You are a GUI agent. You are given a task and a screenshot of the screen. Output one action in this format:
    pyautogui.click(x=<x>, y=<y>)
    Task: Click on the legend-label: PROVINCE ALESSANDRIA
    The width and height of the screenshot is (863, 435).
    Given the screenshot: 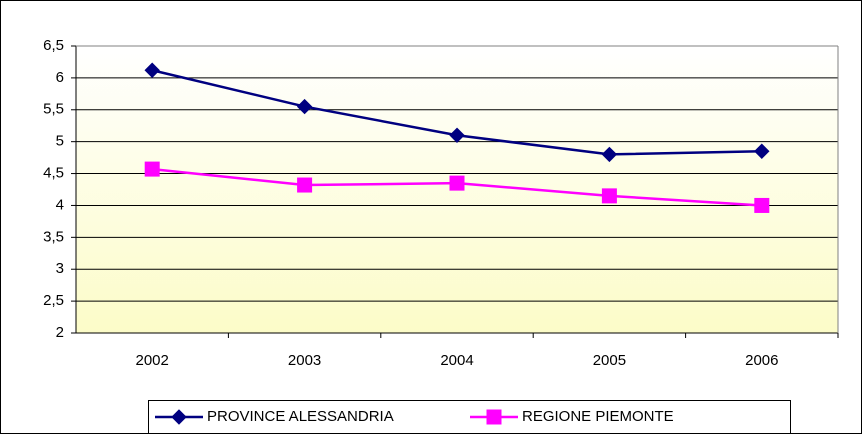 What is the action you would take?
    pyautogui.click(x=300, y=416)
    